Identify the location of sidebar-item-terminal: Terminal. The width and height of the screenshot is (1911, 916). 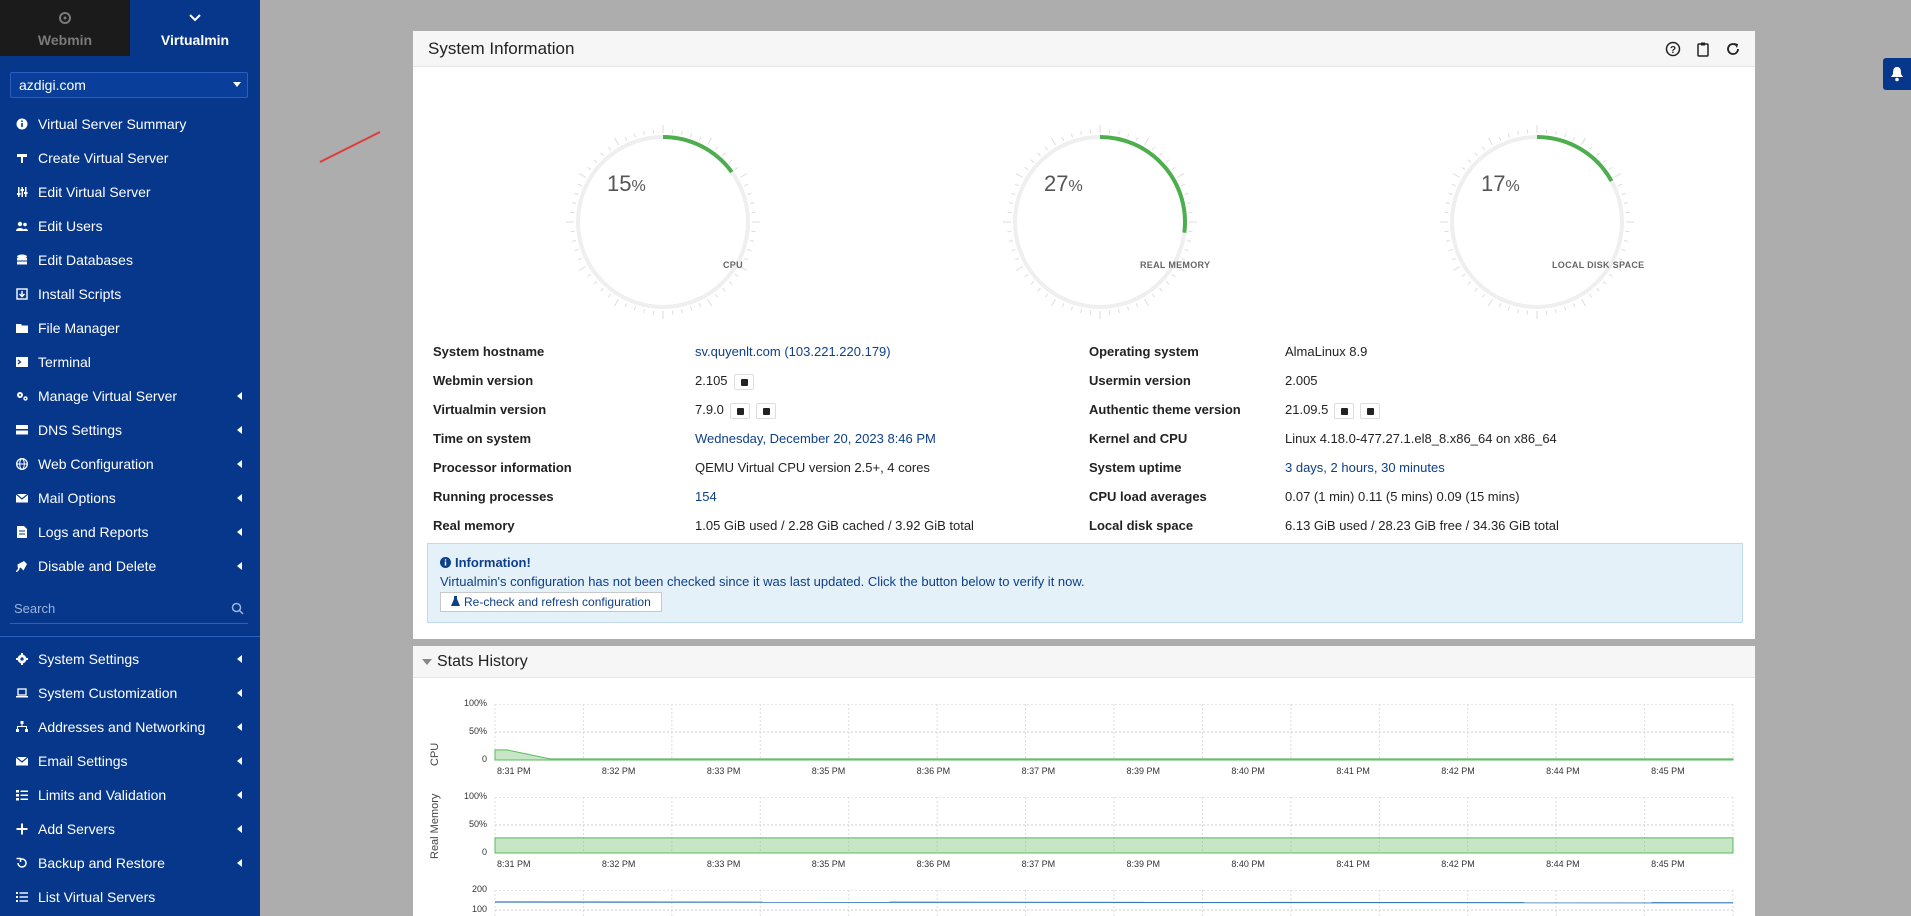
(130, 362).